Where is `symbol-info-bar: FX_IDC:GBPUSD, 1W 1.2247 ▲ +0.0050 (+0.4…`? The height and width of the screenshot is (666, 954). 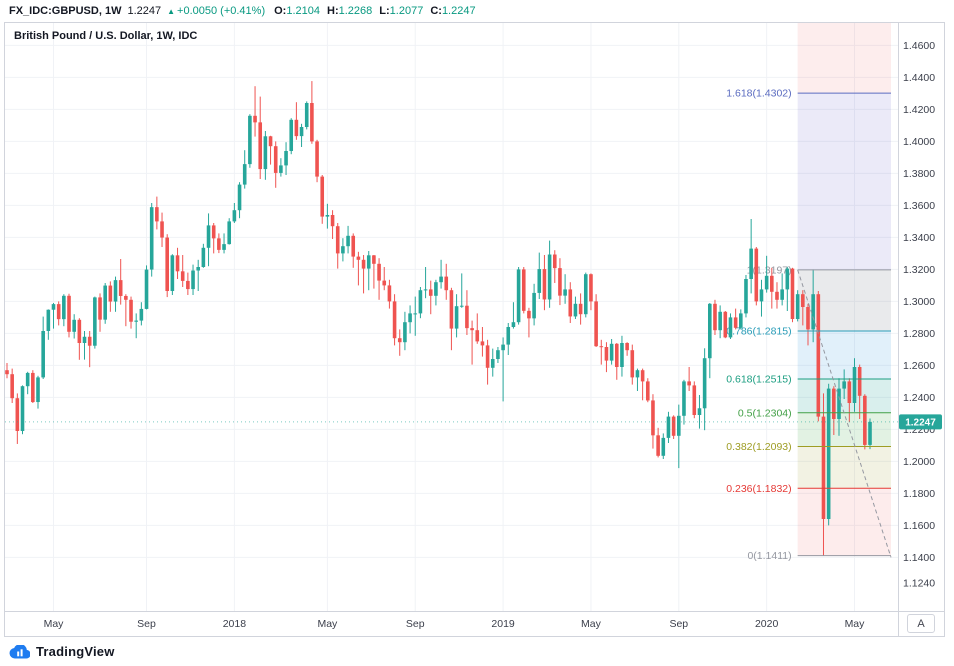 symbol-info-bar: FX_IDC:GBPUSD, 1W 1.2247 ▲ +0.0050 (+0.4… is located at coordinates (246, 11).